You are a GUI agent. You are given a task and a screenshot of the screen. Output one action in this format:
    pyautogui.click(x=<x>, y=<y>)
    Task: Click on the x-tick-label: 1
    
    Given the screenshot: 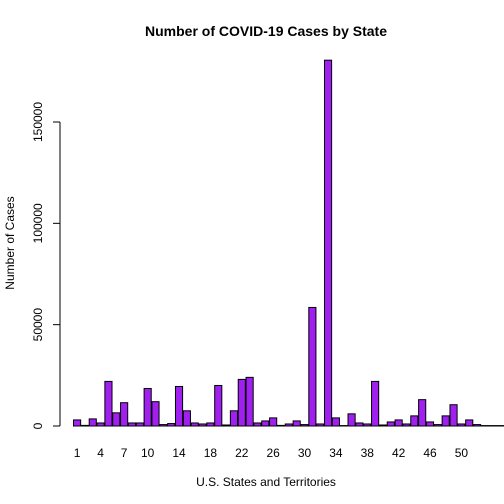 What is the action you would take?
    pyautogui.click(x=77, y=453)
    